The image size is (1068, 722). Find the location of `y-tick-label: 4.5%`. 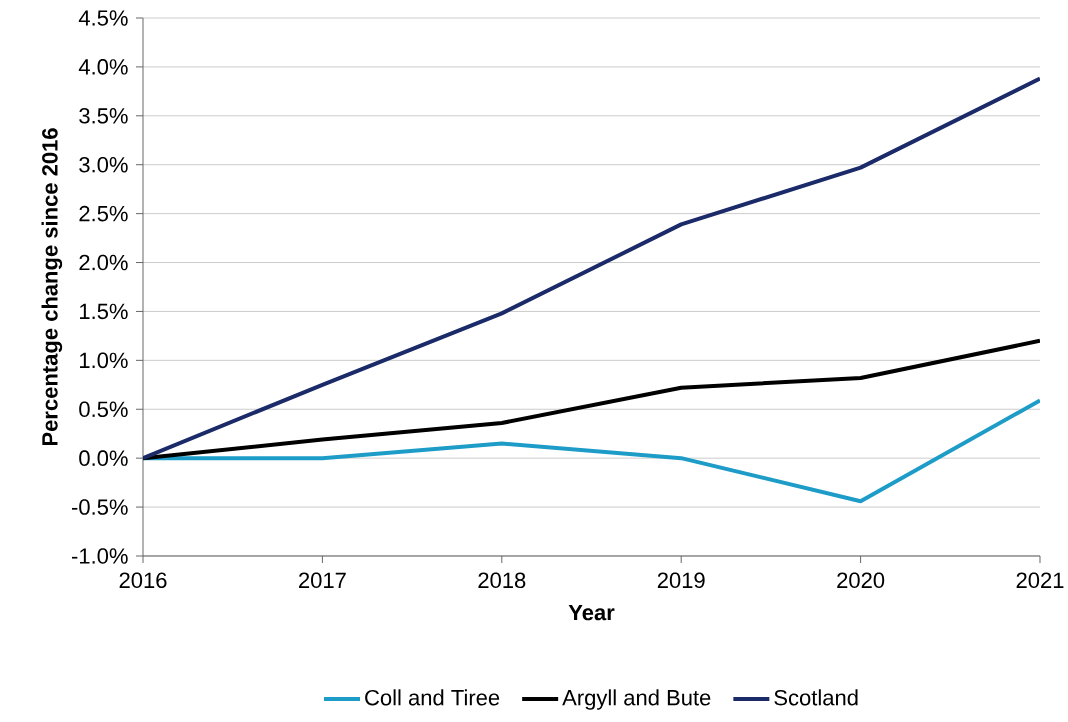

y-tick-label: 4.5% is located at coordinates (103, 18).